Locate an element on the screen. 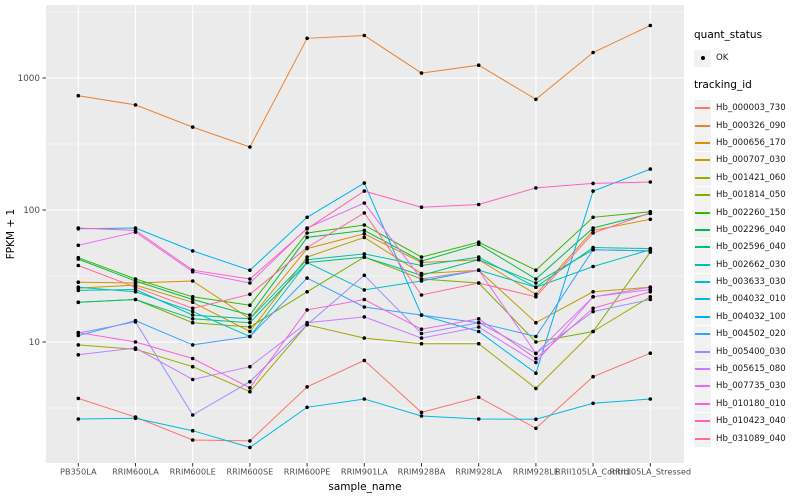 The image size is (800, 500). y-tick-label: 1000 is located at coordinates (29, 79).